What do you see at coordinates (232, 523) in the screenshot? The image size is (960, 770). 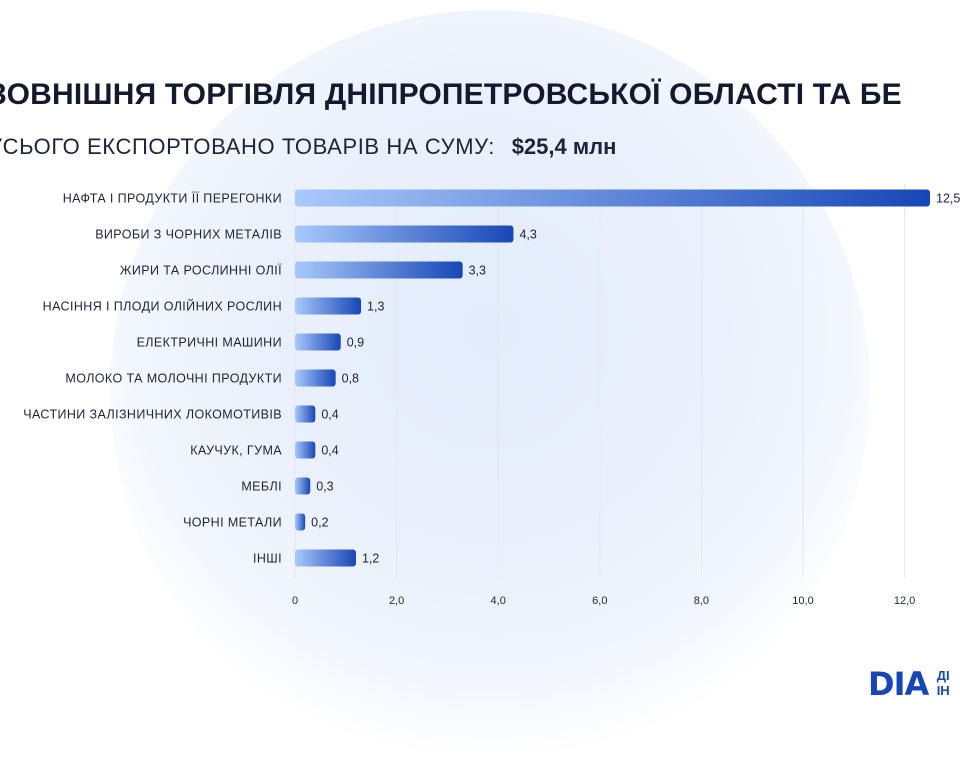 I see `category-label: ЧОРНІ МЕТАЛИ` at bounding box center [232, 523].